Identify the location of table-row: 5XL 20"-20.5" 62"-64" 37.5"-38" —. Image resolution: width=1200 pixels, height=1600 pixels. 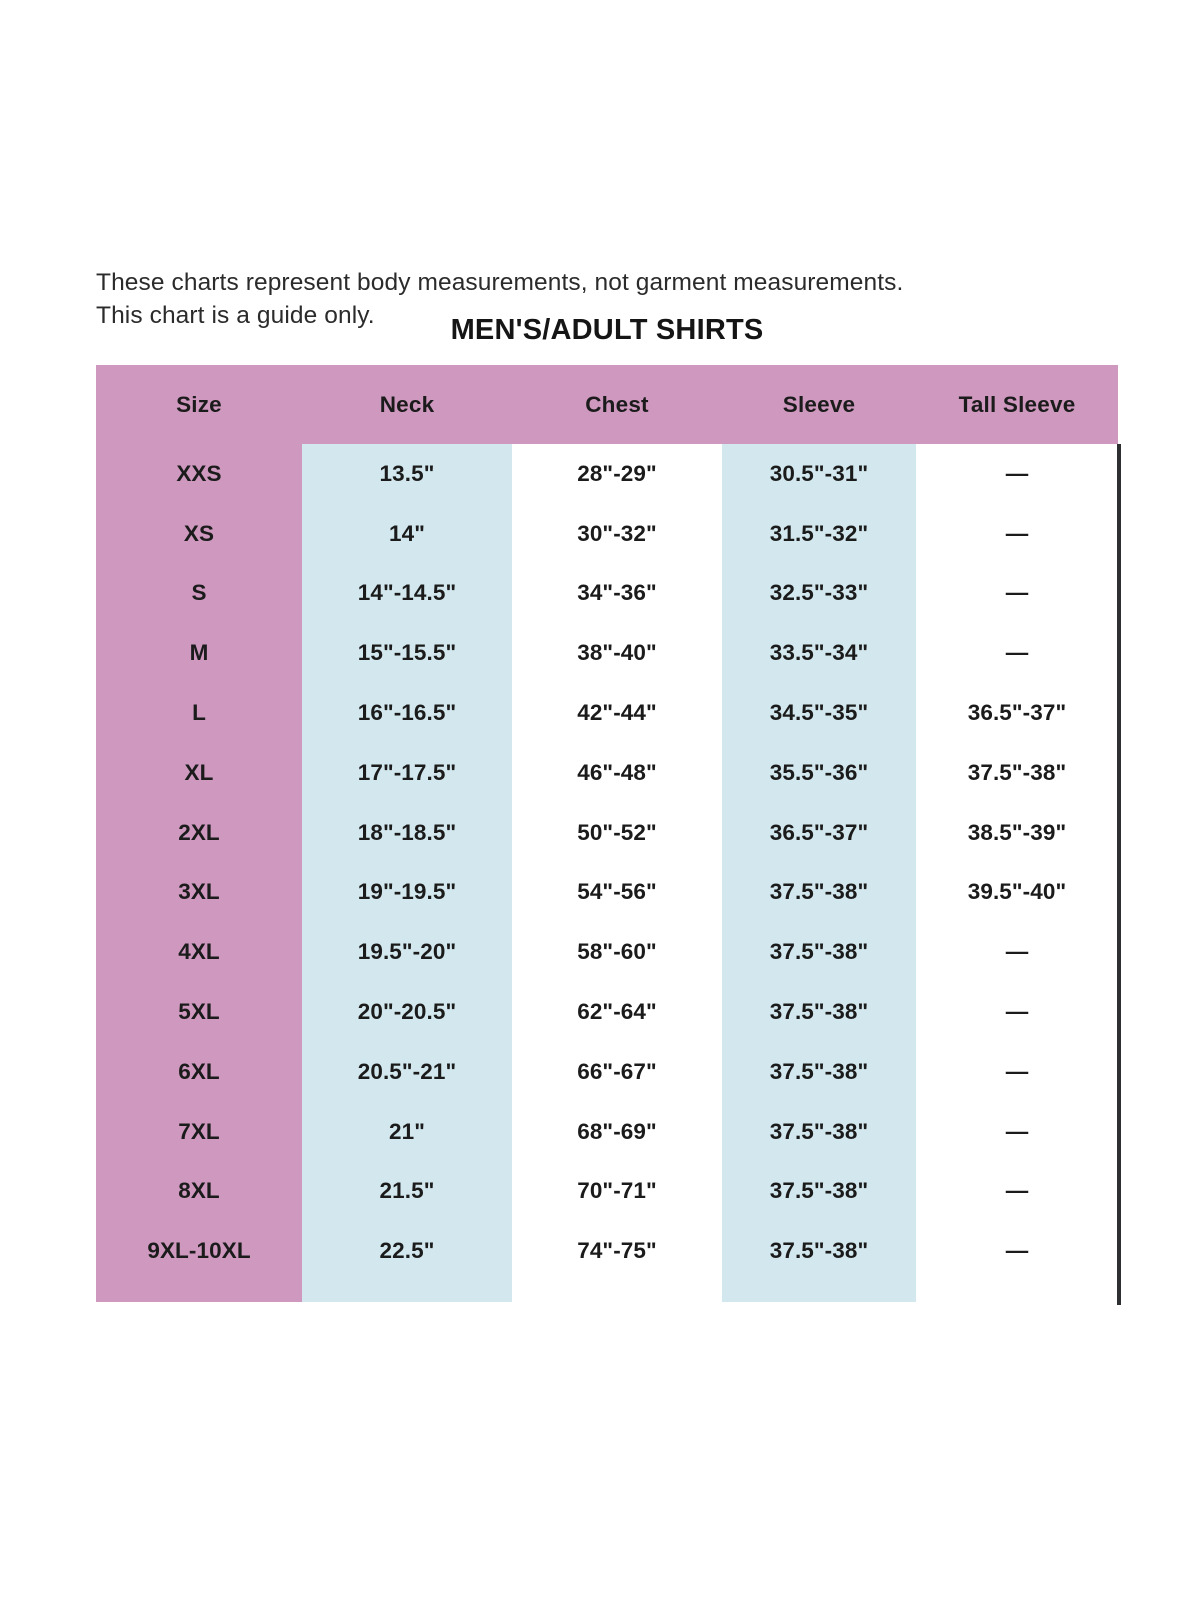
(607, 1012).